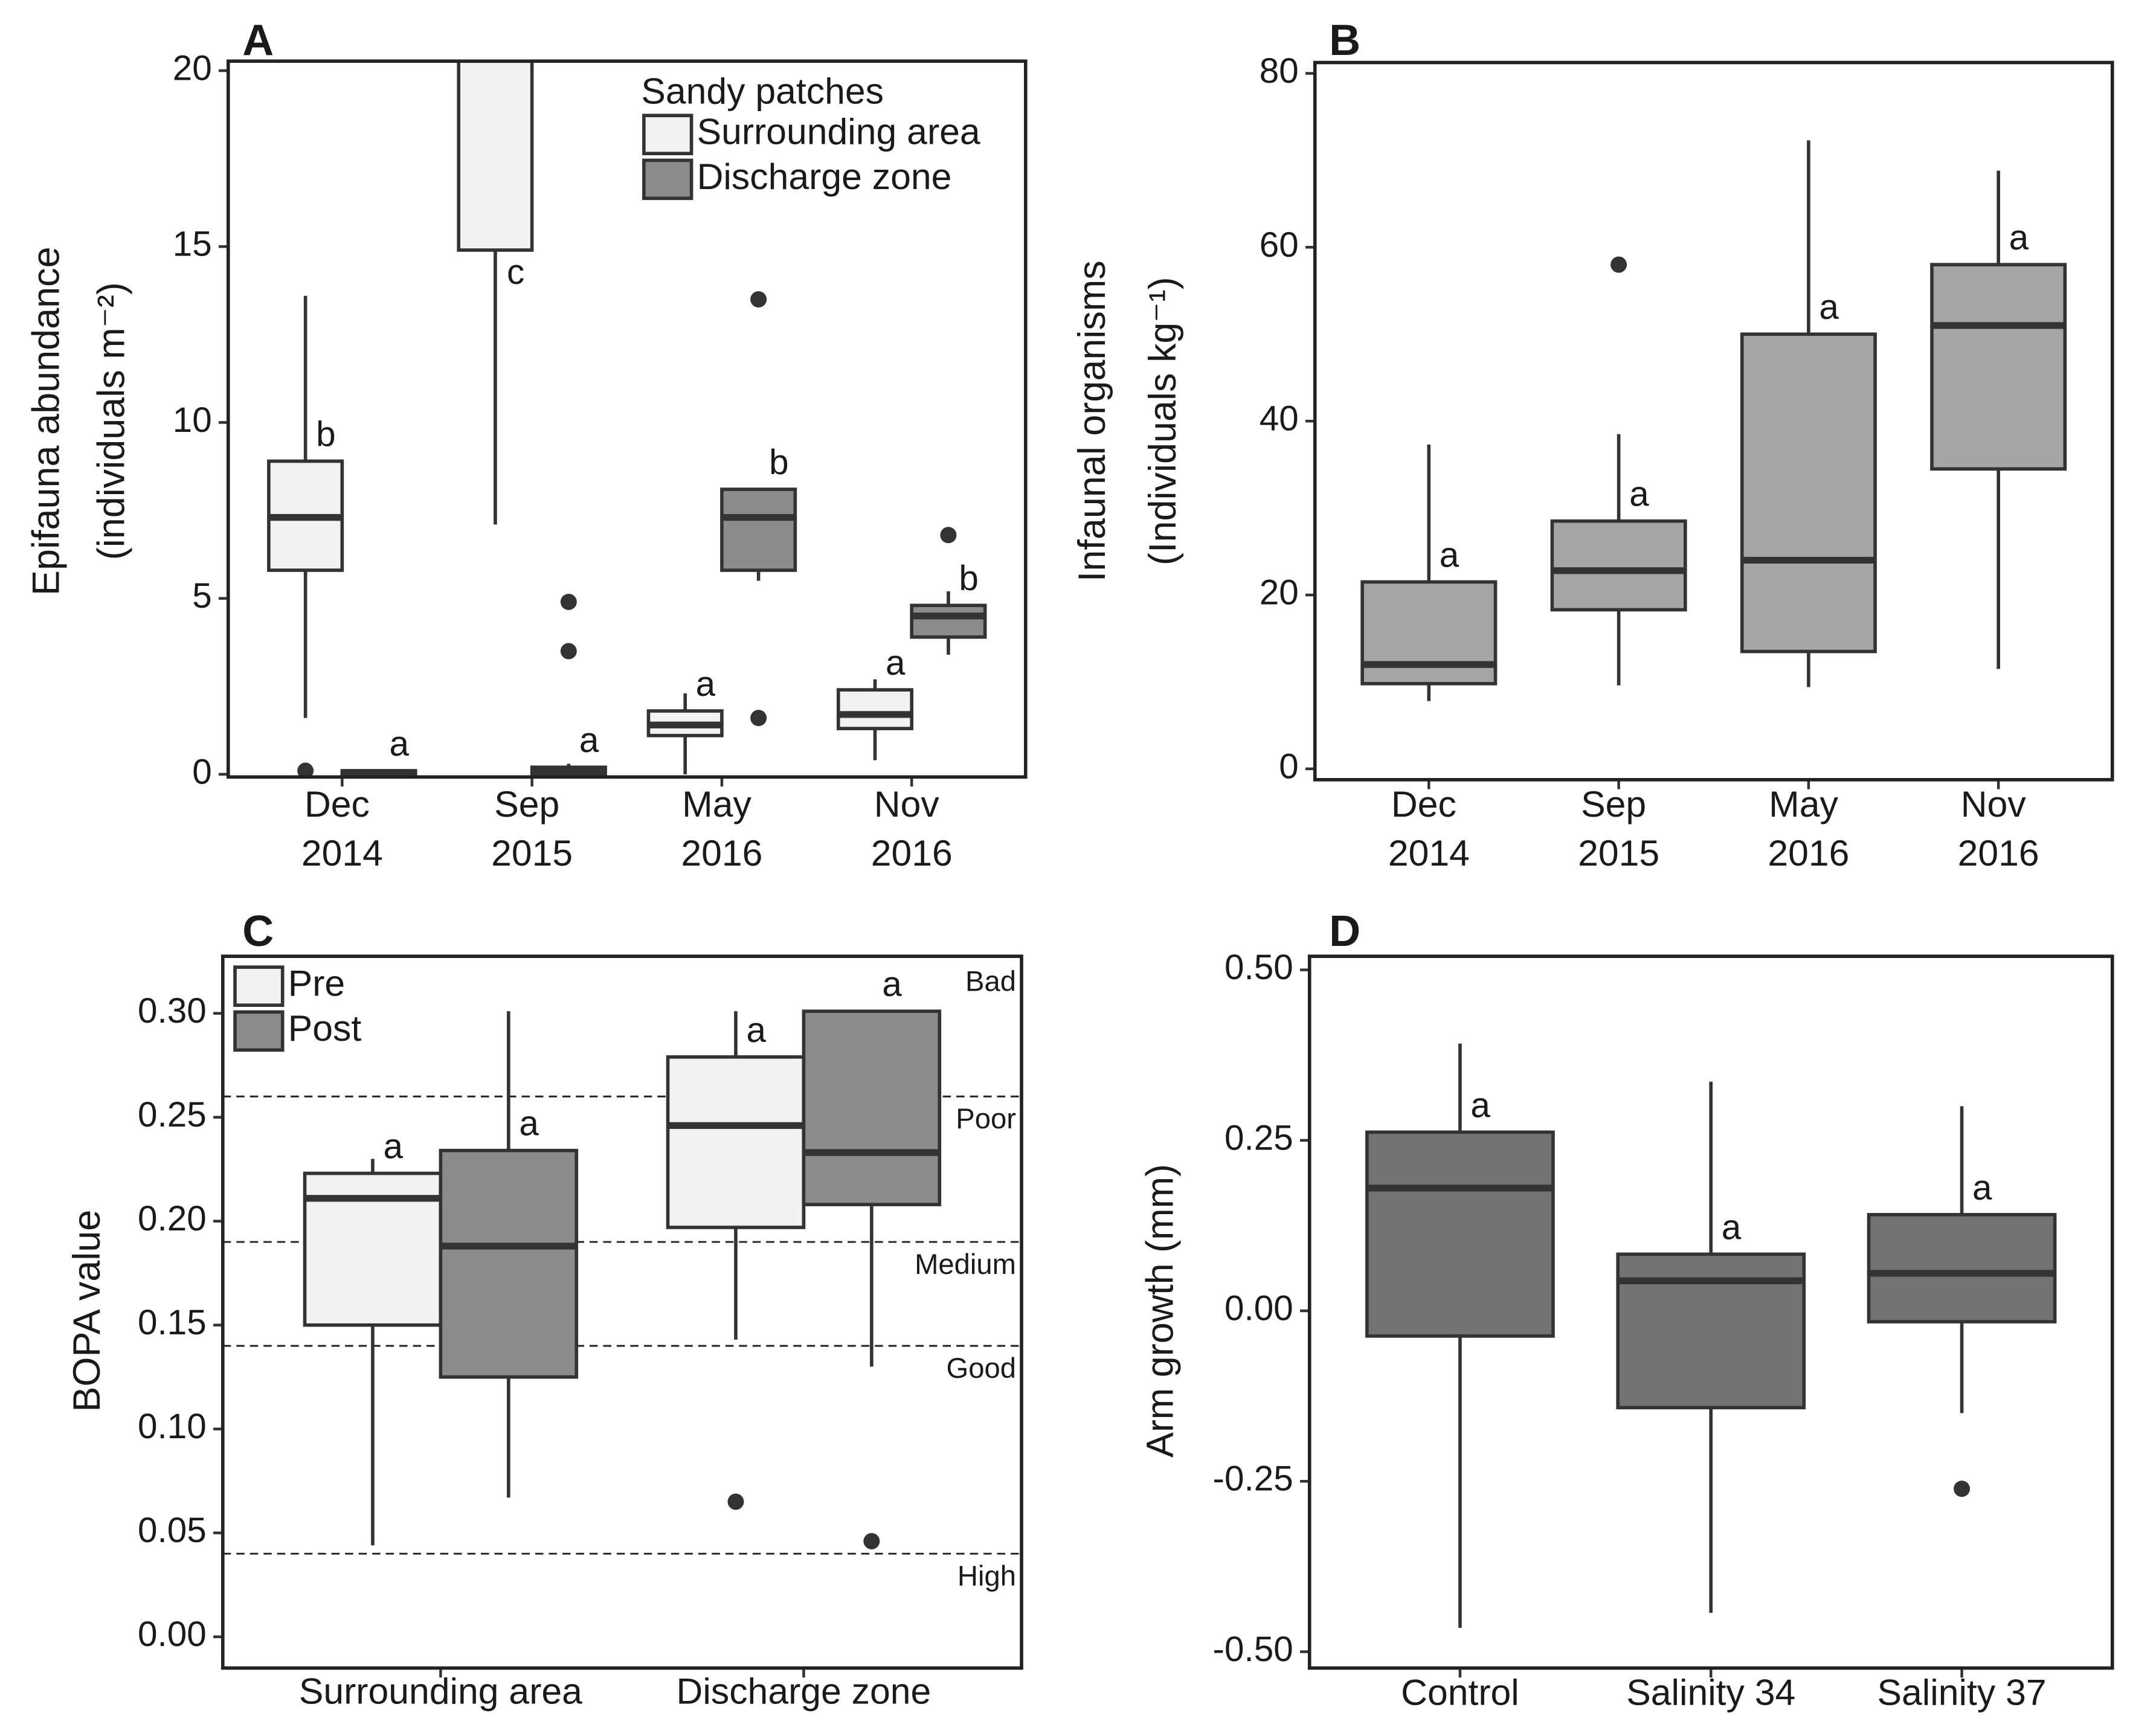 Image resolution: width=2130 pixels, height=1736 pixels. I want to click on y-axis-label: Arm growth (mm), so click(1160, 1311).